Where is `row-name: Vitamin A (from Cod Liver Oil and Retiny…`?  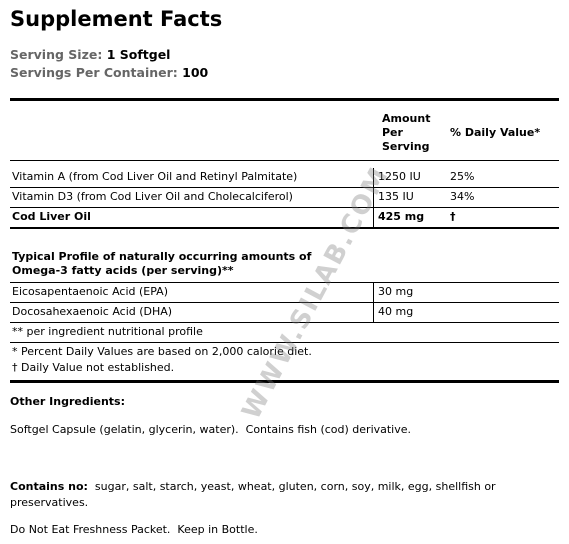 row-name: Vitamin A (from Cod Liver Oil and Retiny… is located at coordinates (155, 176).